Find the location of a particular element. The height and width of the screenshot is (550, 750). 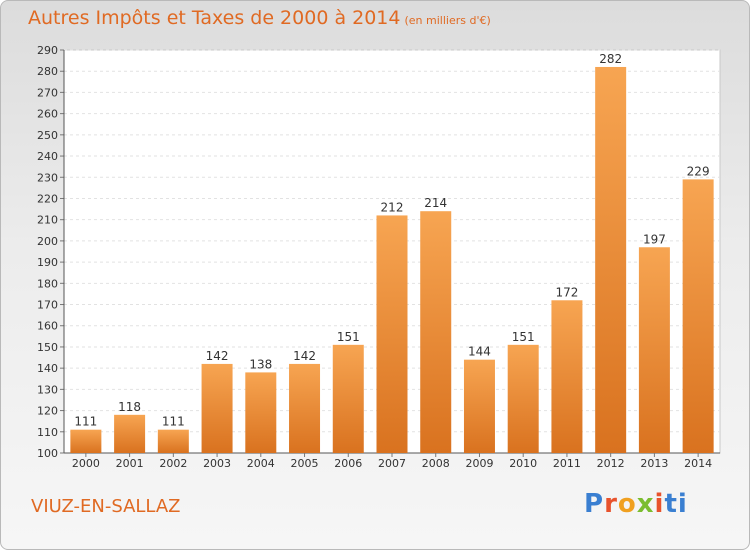

x-tick-label: 2013 is located at coordinates (654, 463).